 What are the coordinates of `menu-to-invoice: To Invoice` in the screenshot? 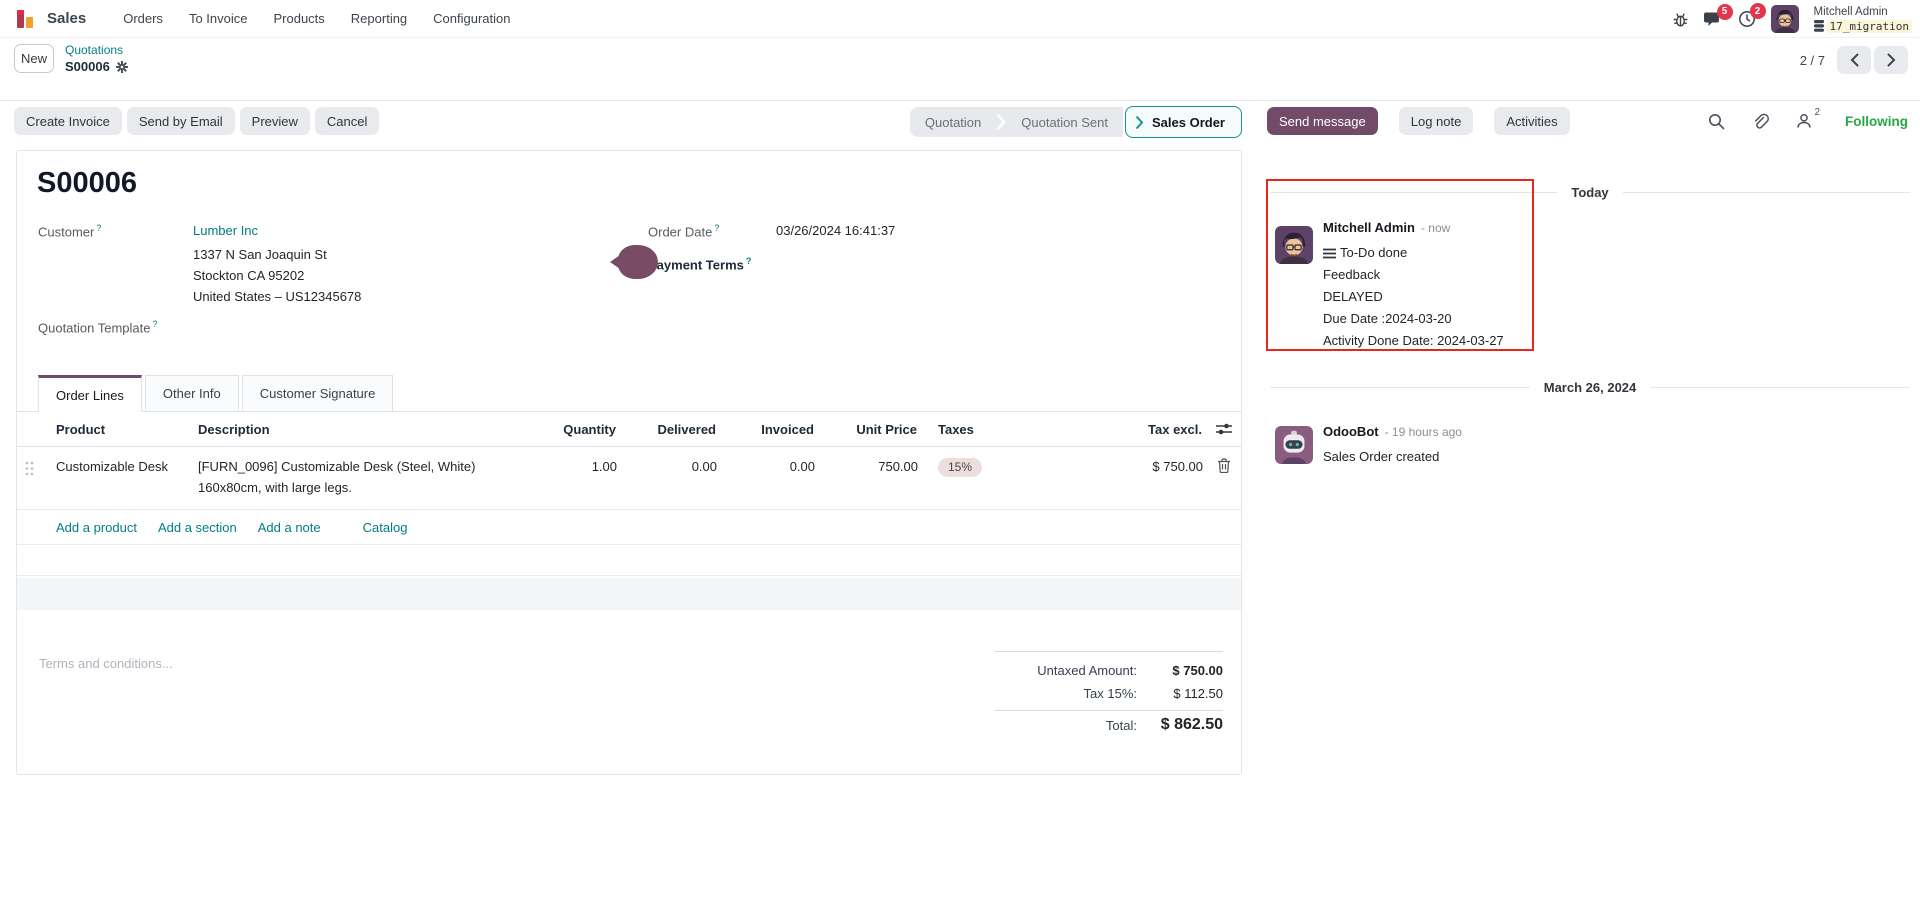 It's located at (218, 18).